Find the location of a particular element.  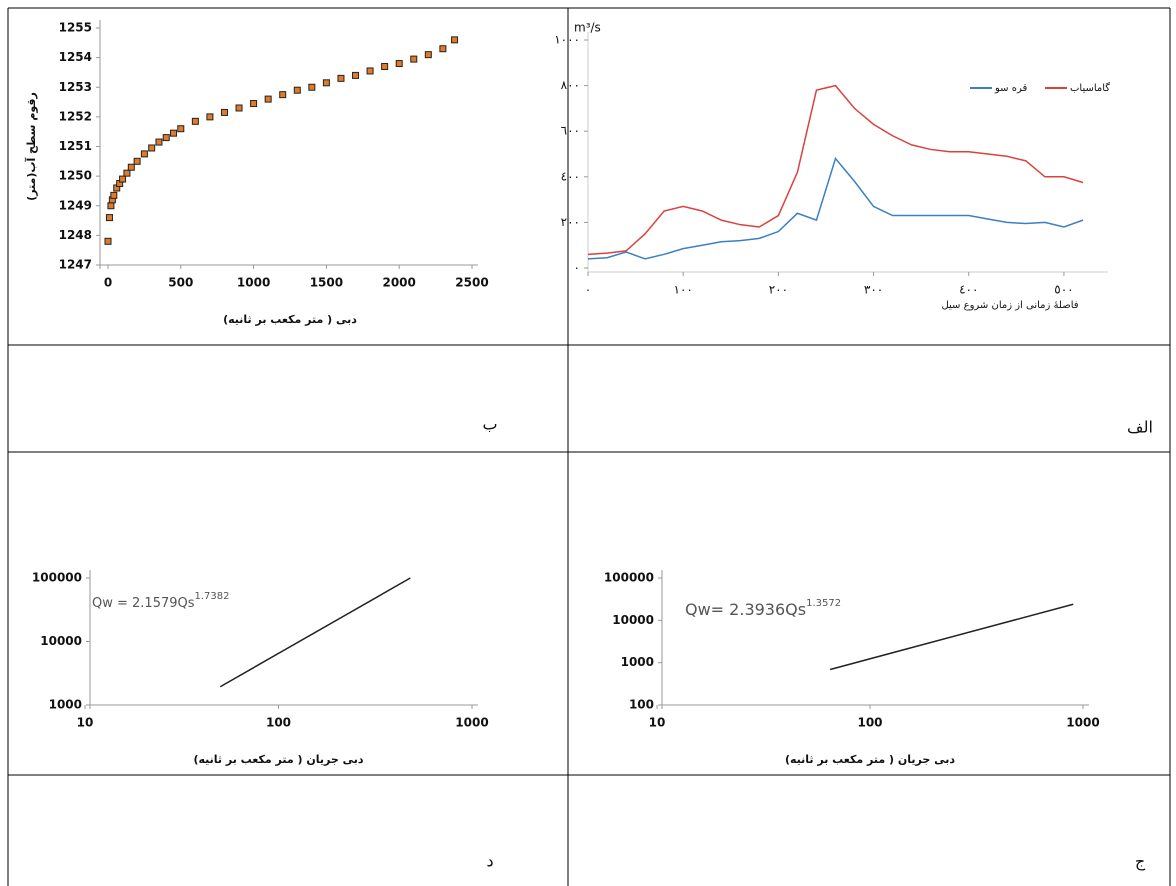

x-tick-label: 2000 is located at coordinates (398, 283).